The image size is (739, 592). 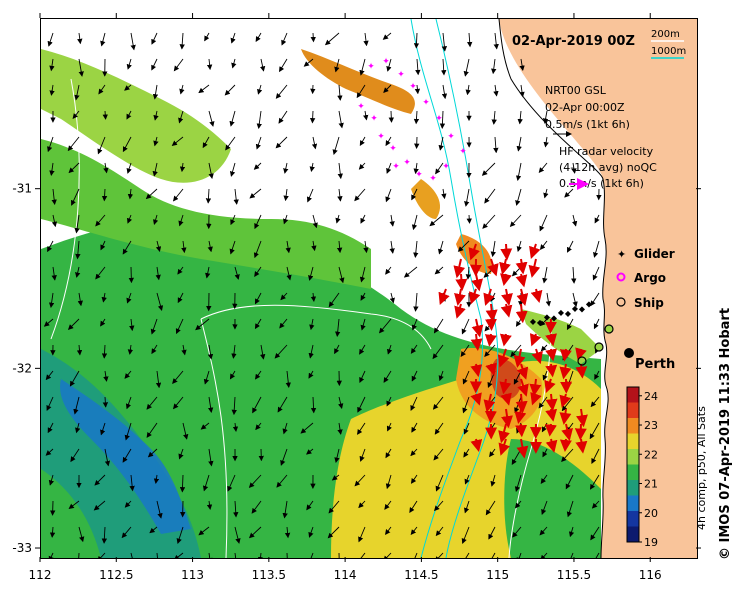 What do you see at coordinates (651, 396) in the screenshot?
I see `colorbar-tick-label: 24` at bounding box center [651, 396].